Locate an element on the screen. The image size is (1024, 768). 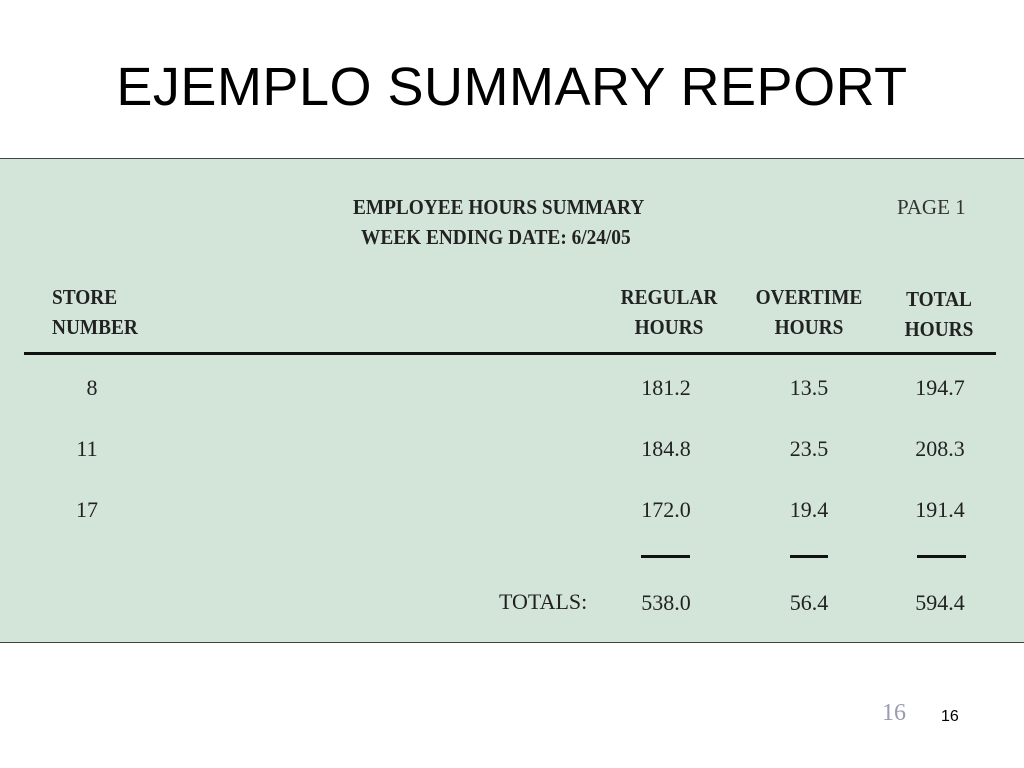
table-cell-total: 194.7 is located at coordinates (940, 387).